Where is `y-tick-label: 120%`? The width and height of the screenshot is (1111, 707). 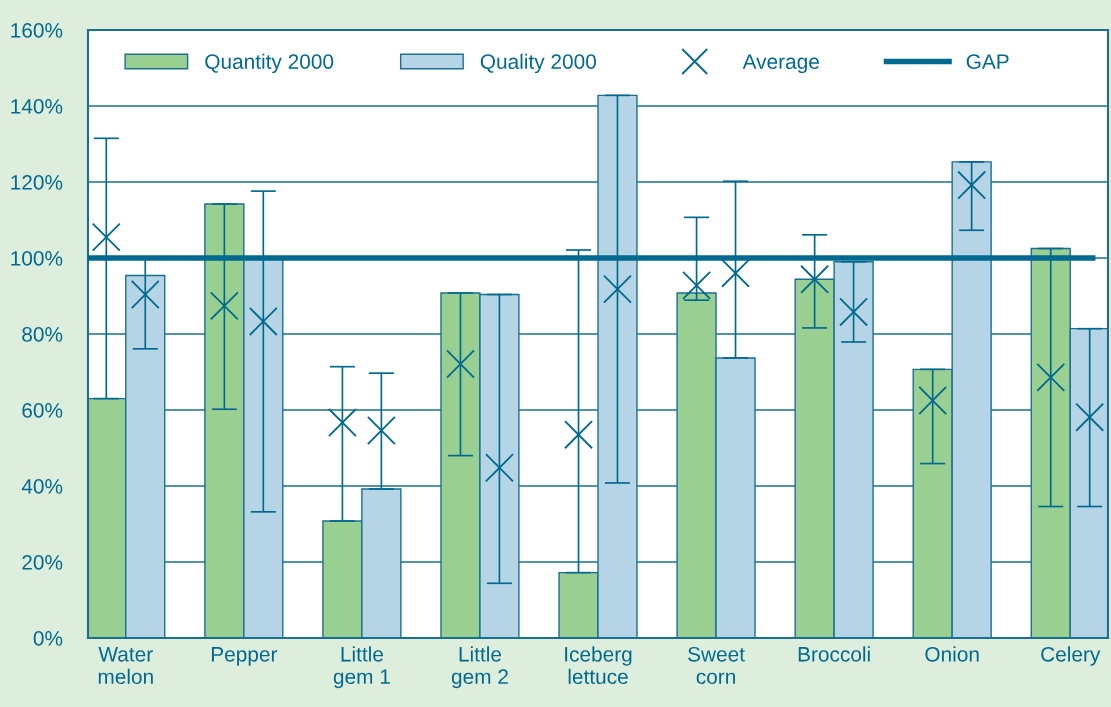
y-tick-label: 120% is located at coordinates (37, 182).